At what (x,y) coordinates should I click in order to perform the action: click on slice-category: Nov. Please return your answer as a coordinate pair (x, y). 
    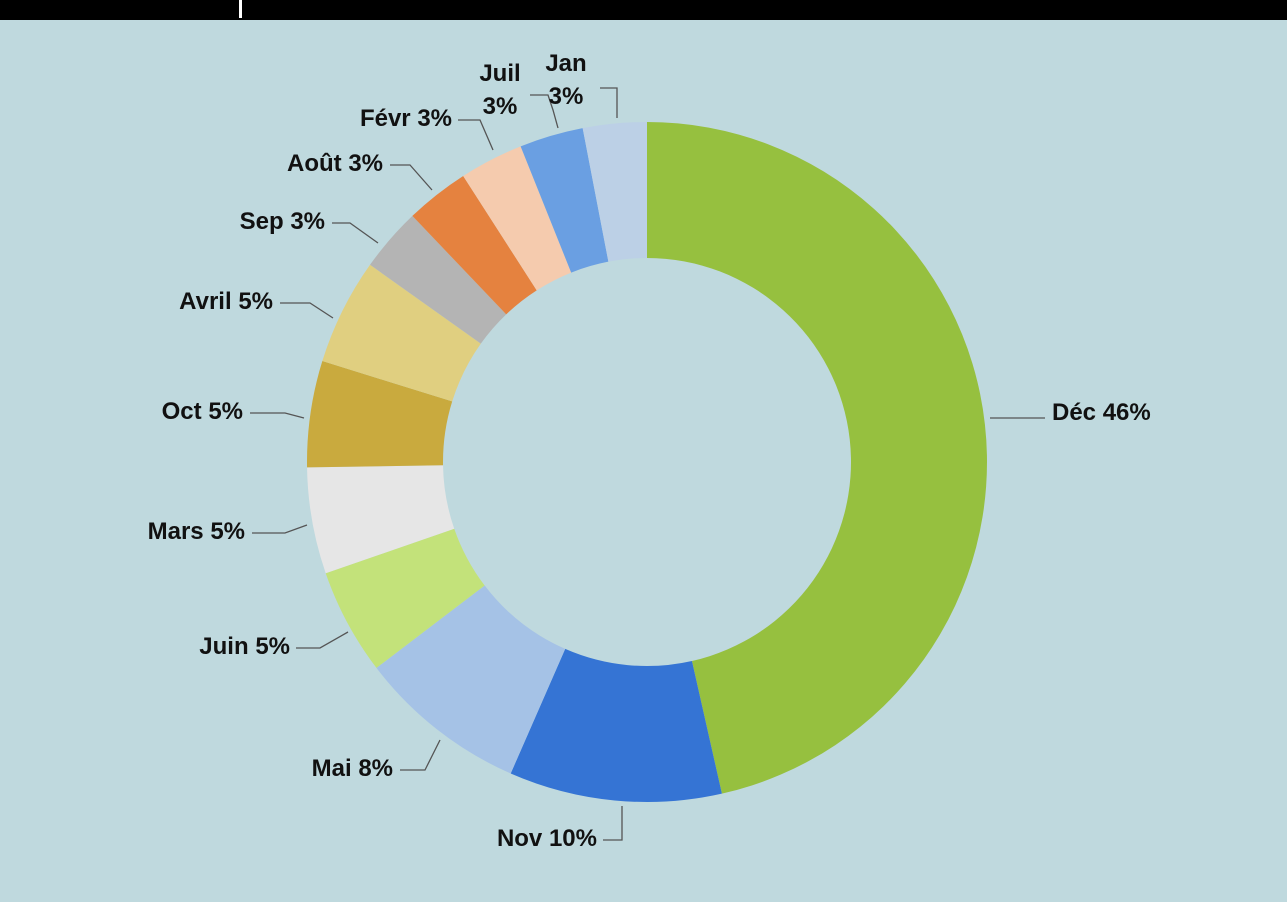
    Looking at the image, I should click on (520, 838).